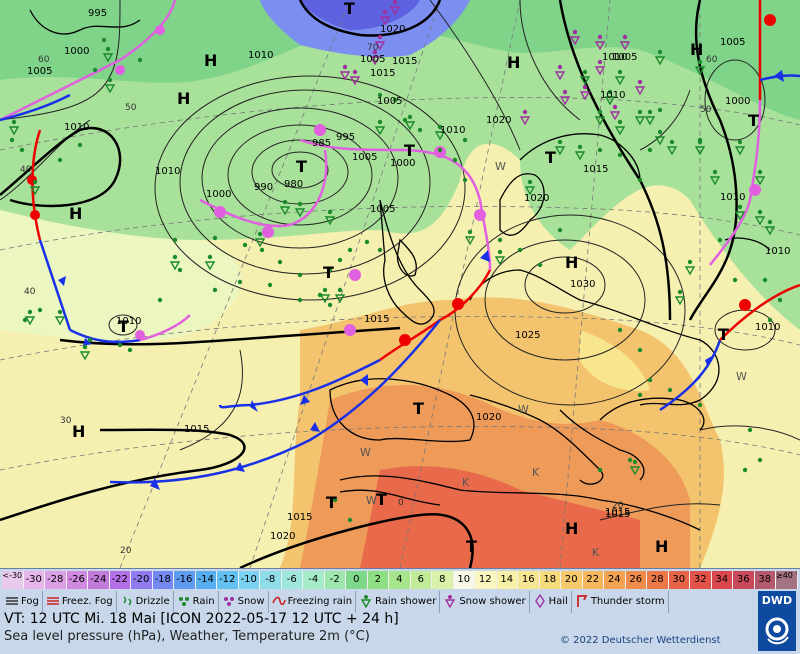 The height and width of the screenshot is (654, 800). I want to click on high-pressure-marker: H, so click(75, 213).